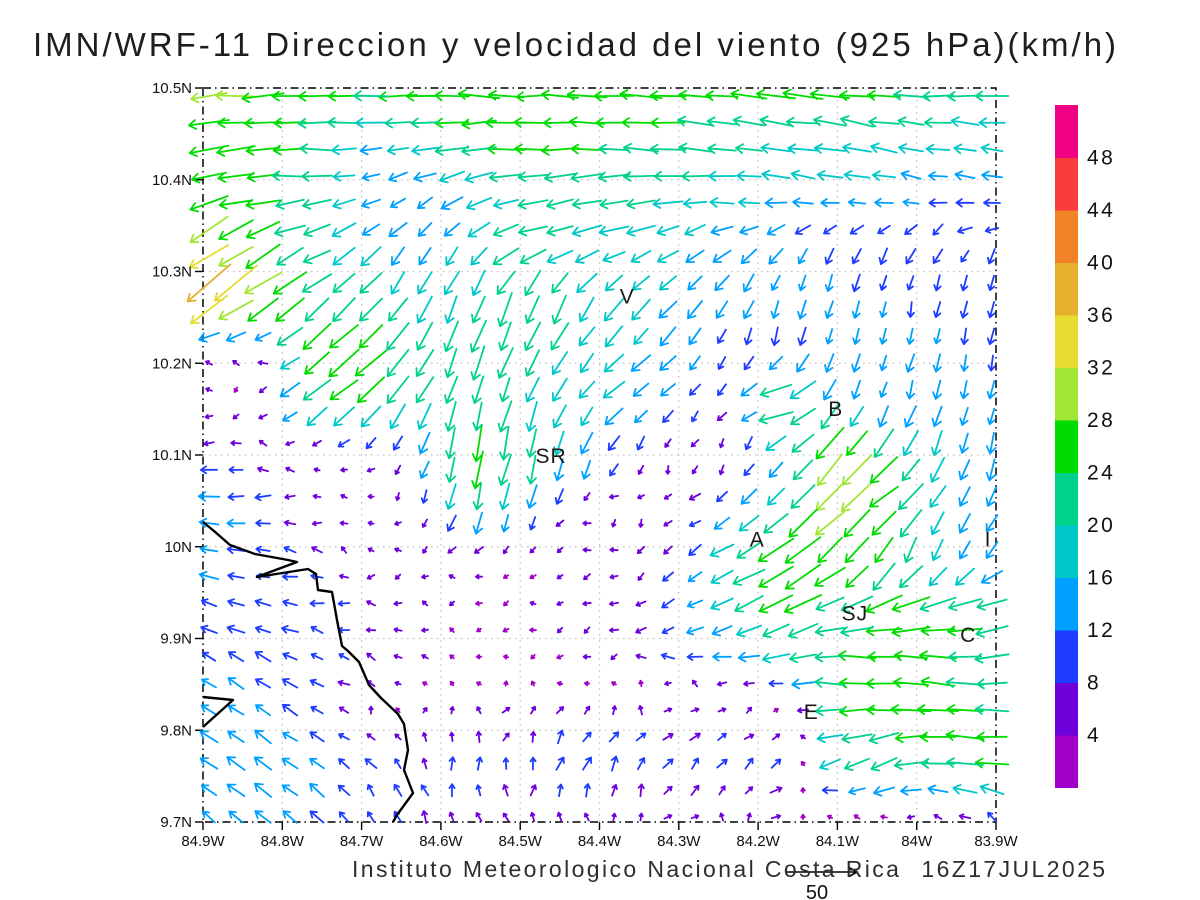  I want to click on x-tick-label: 84.9W, so click(203, 841).